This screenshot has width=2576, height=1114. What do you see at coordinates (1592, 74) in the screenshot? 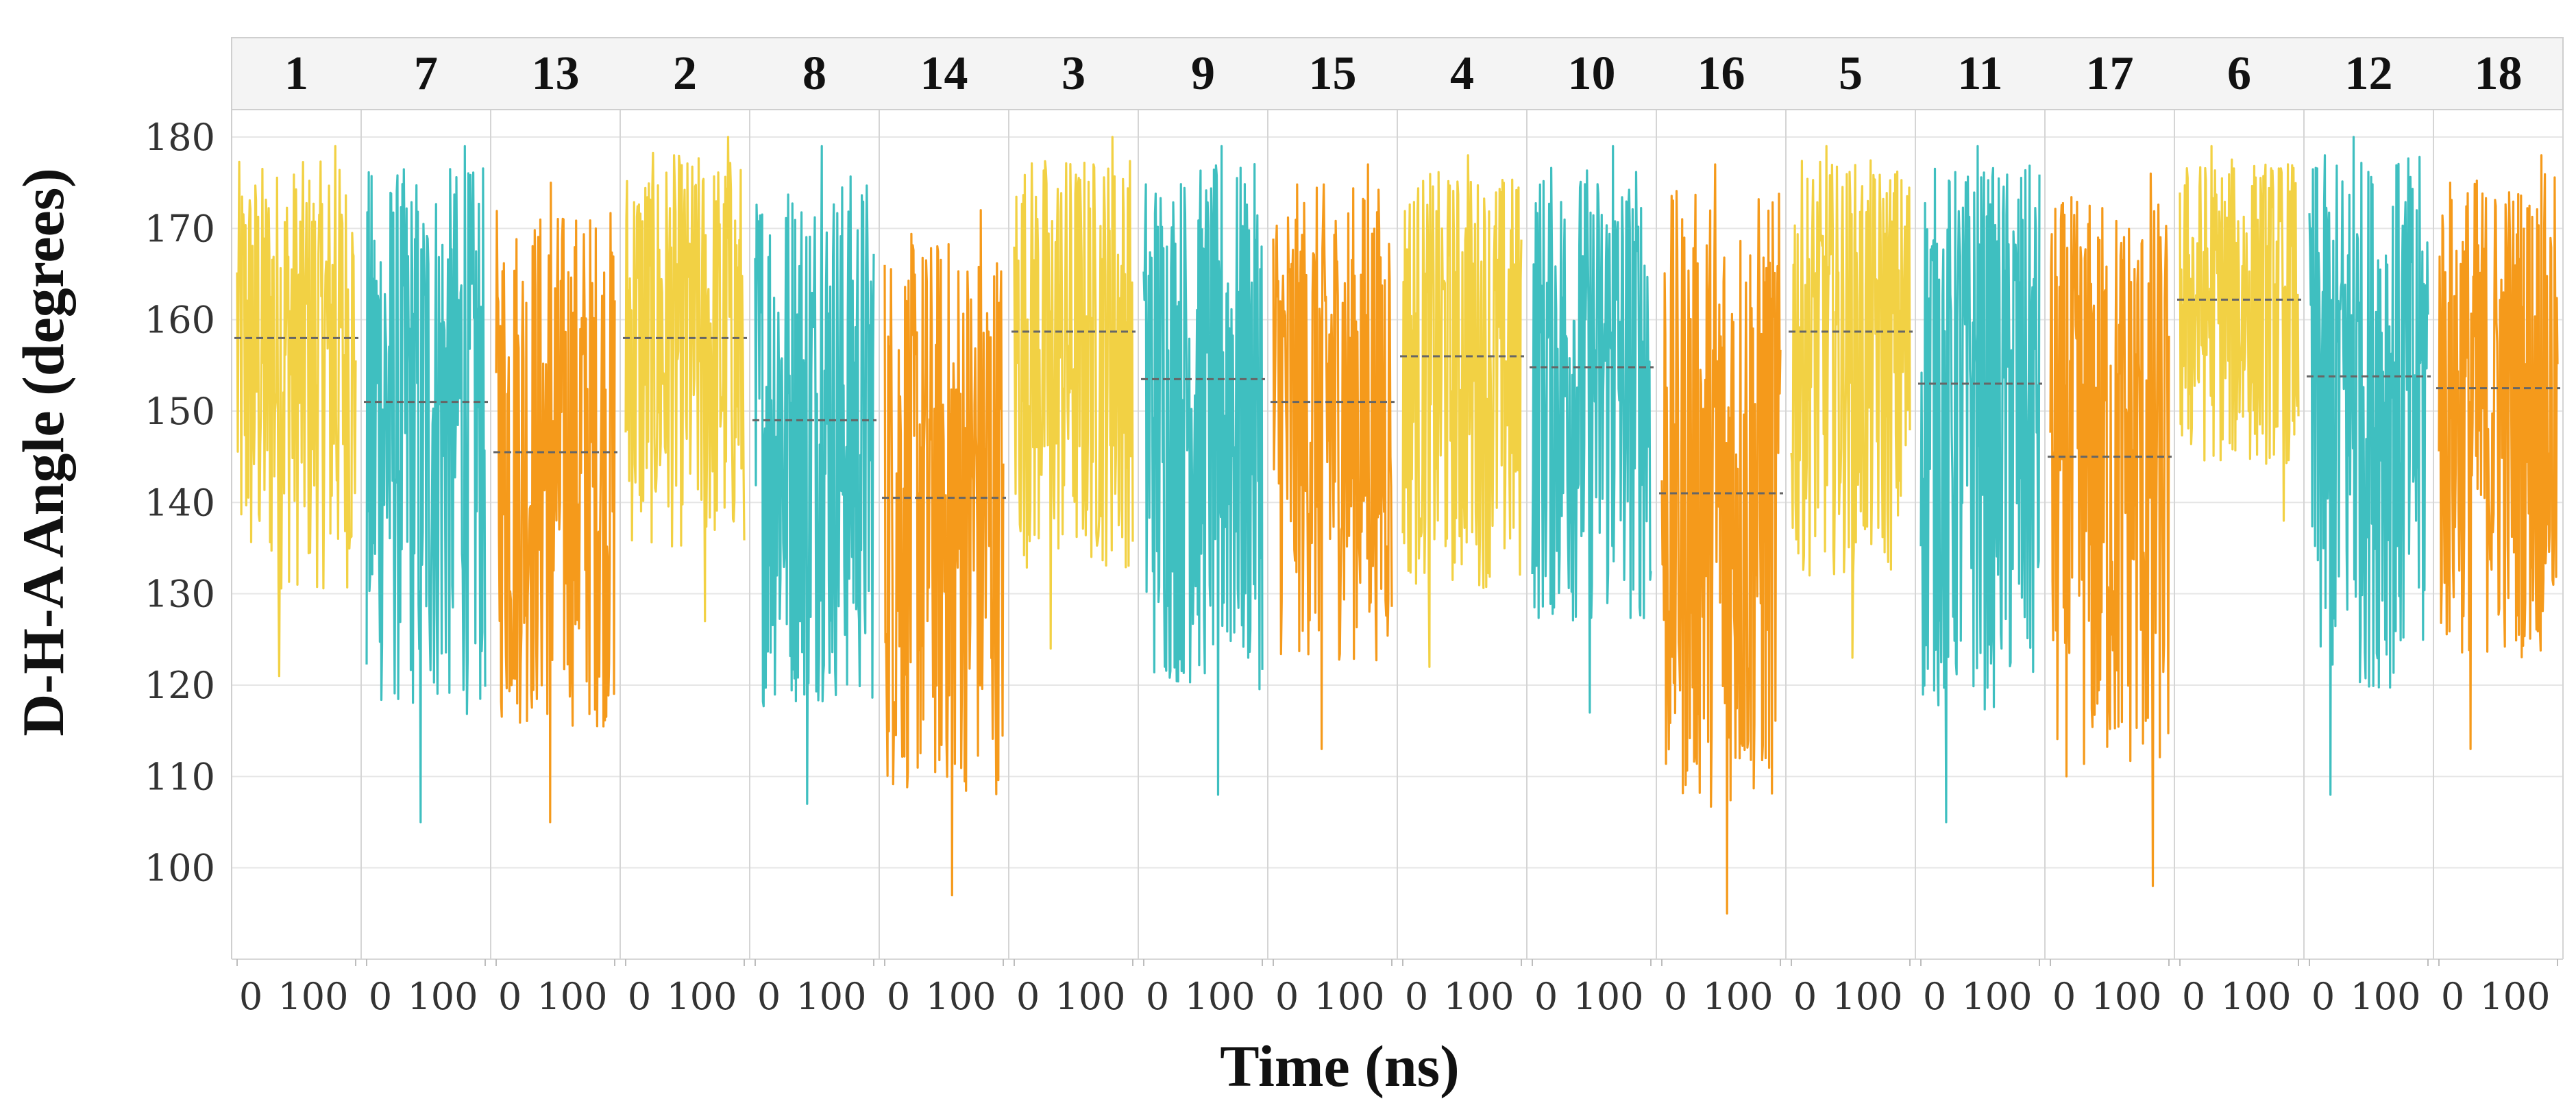
I see `panel-label: 10` at bounding box center [1592, 74].